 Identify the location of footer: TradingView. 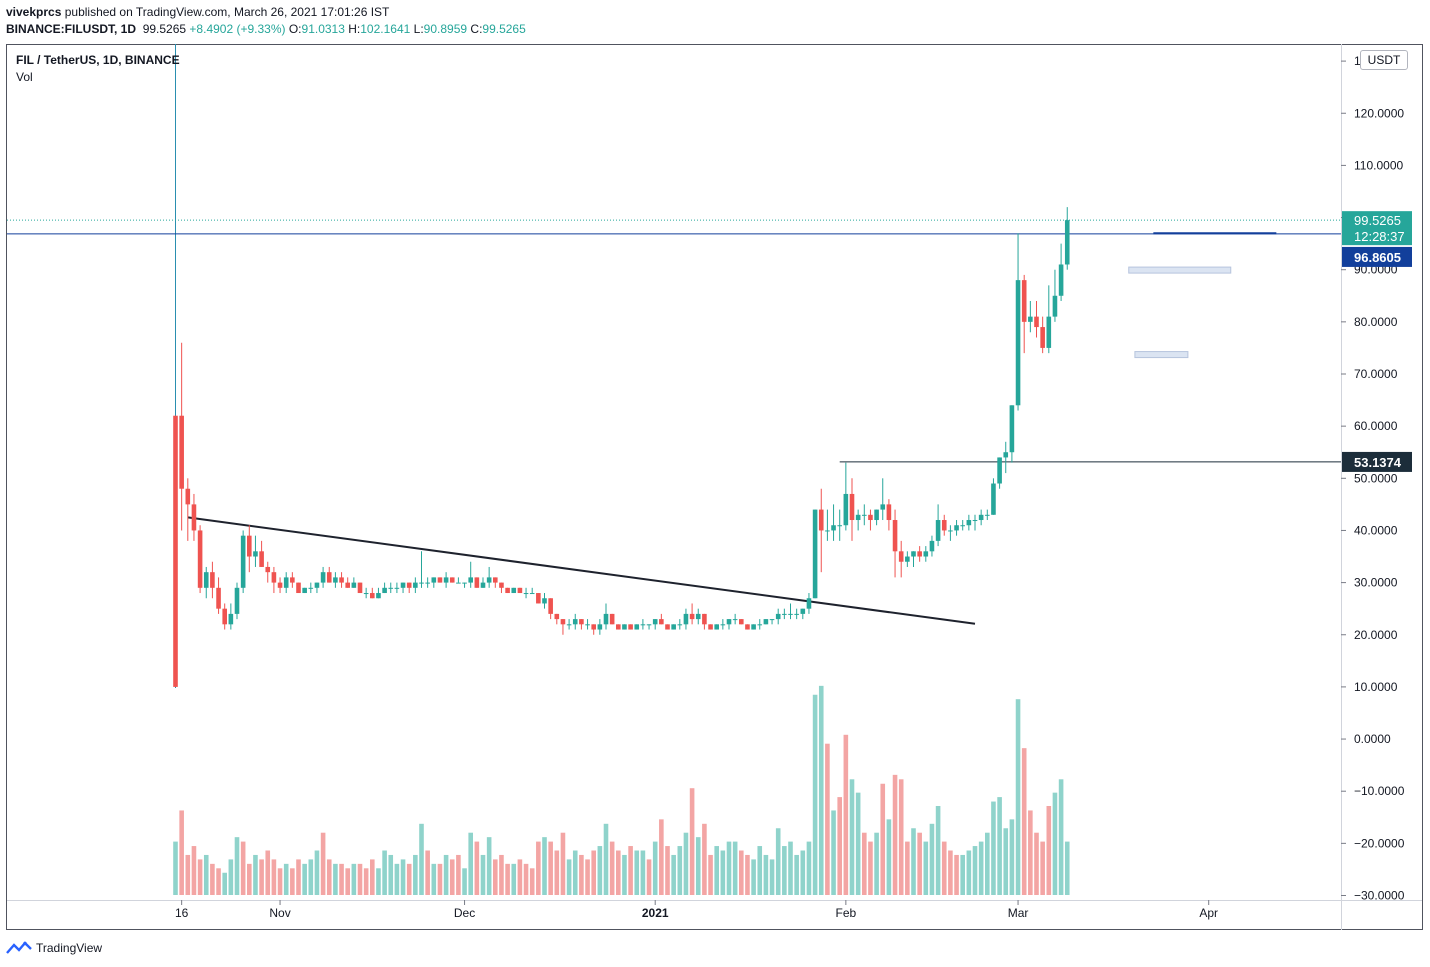
(54, 948).